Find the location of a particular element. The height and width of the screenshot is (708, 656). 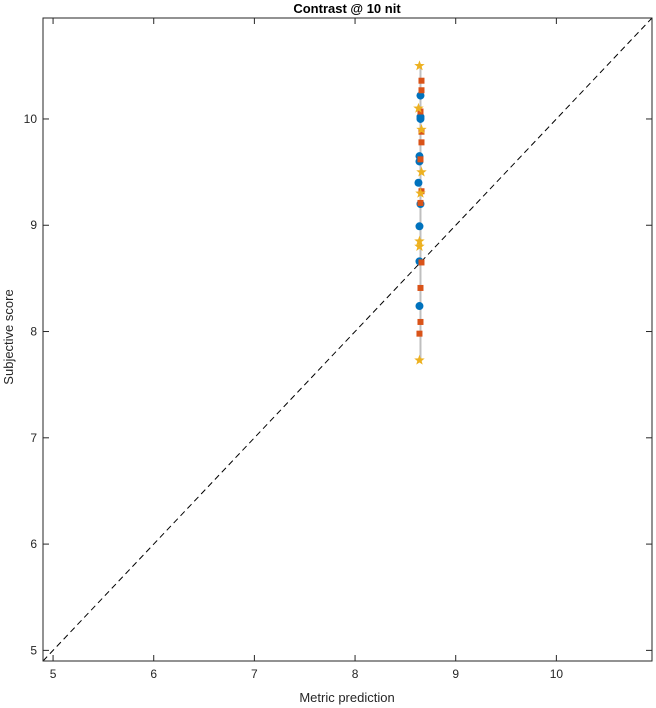

series-star is located at coordinates (420, 212).